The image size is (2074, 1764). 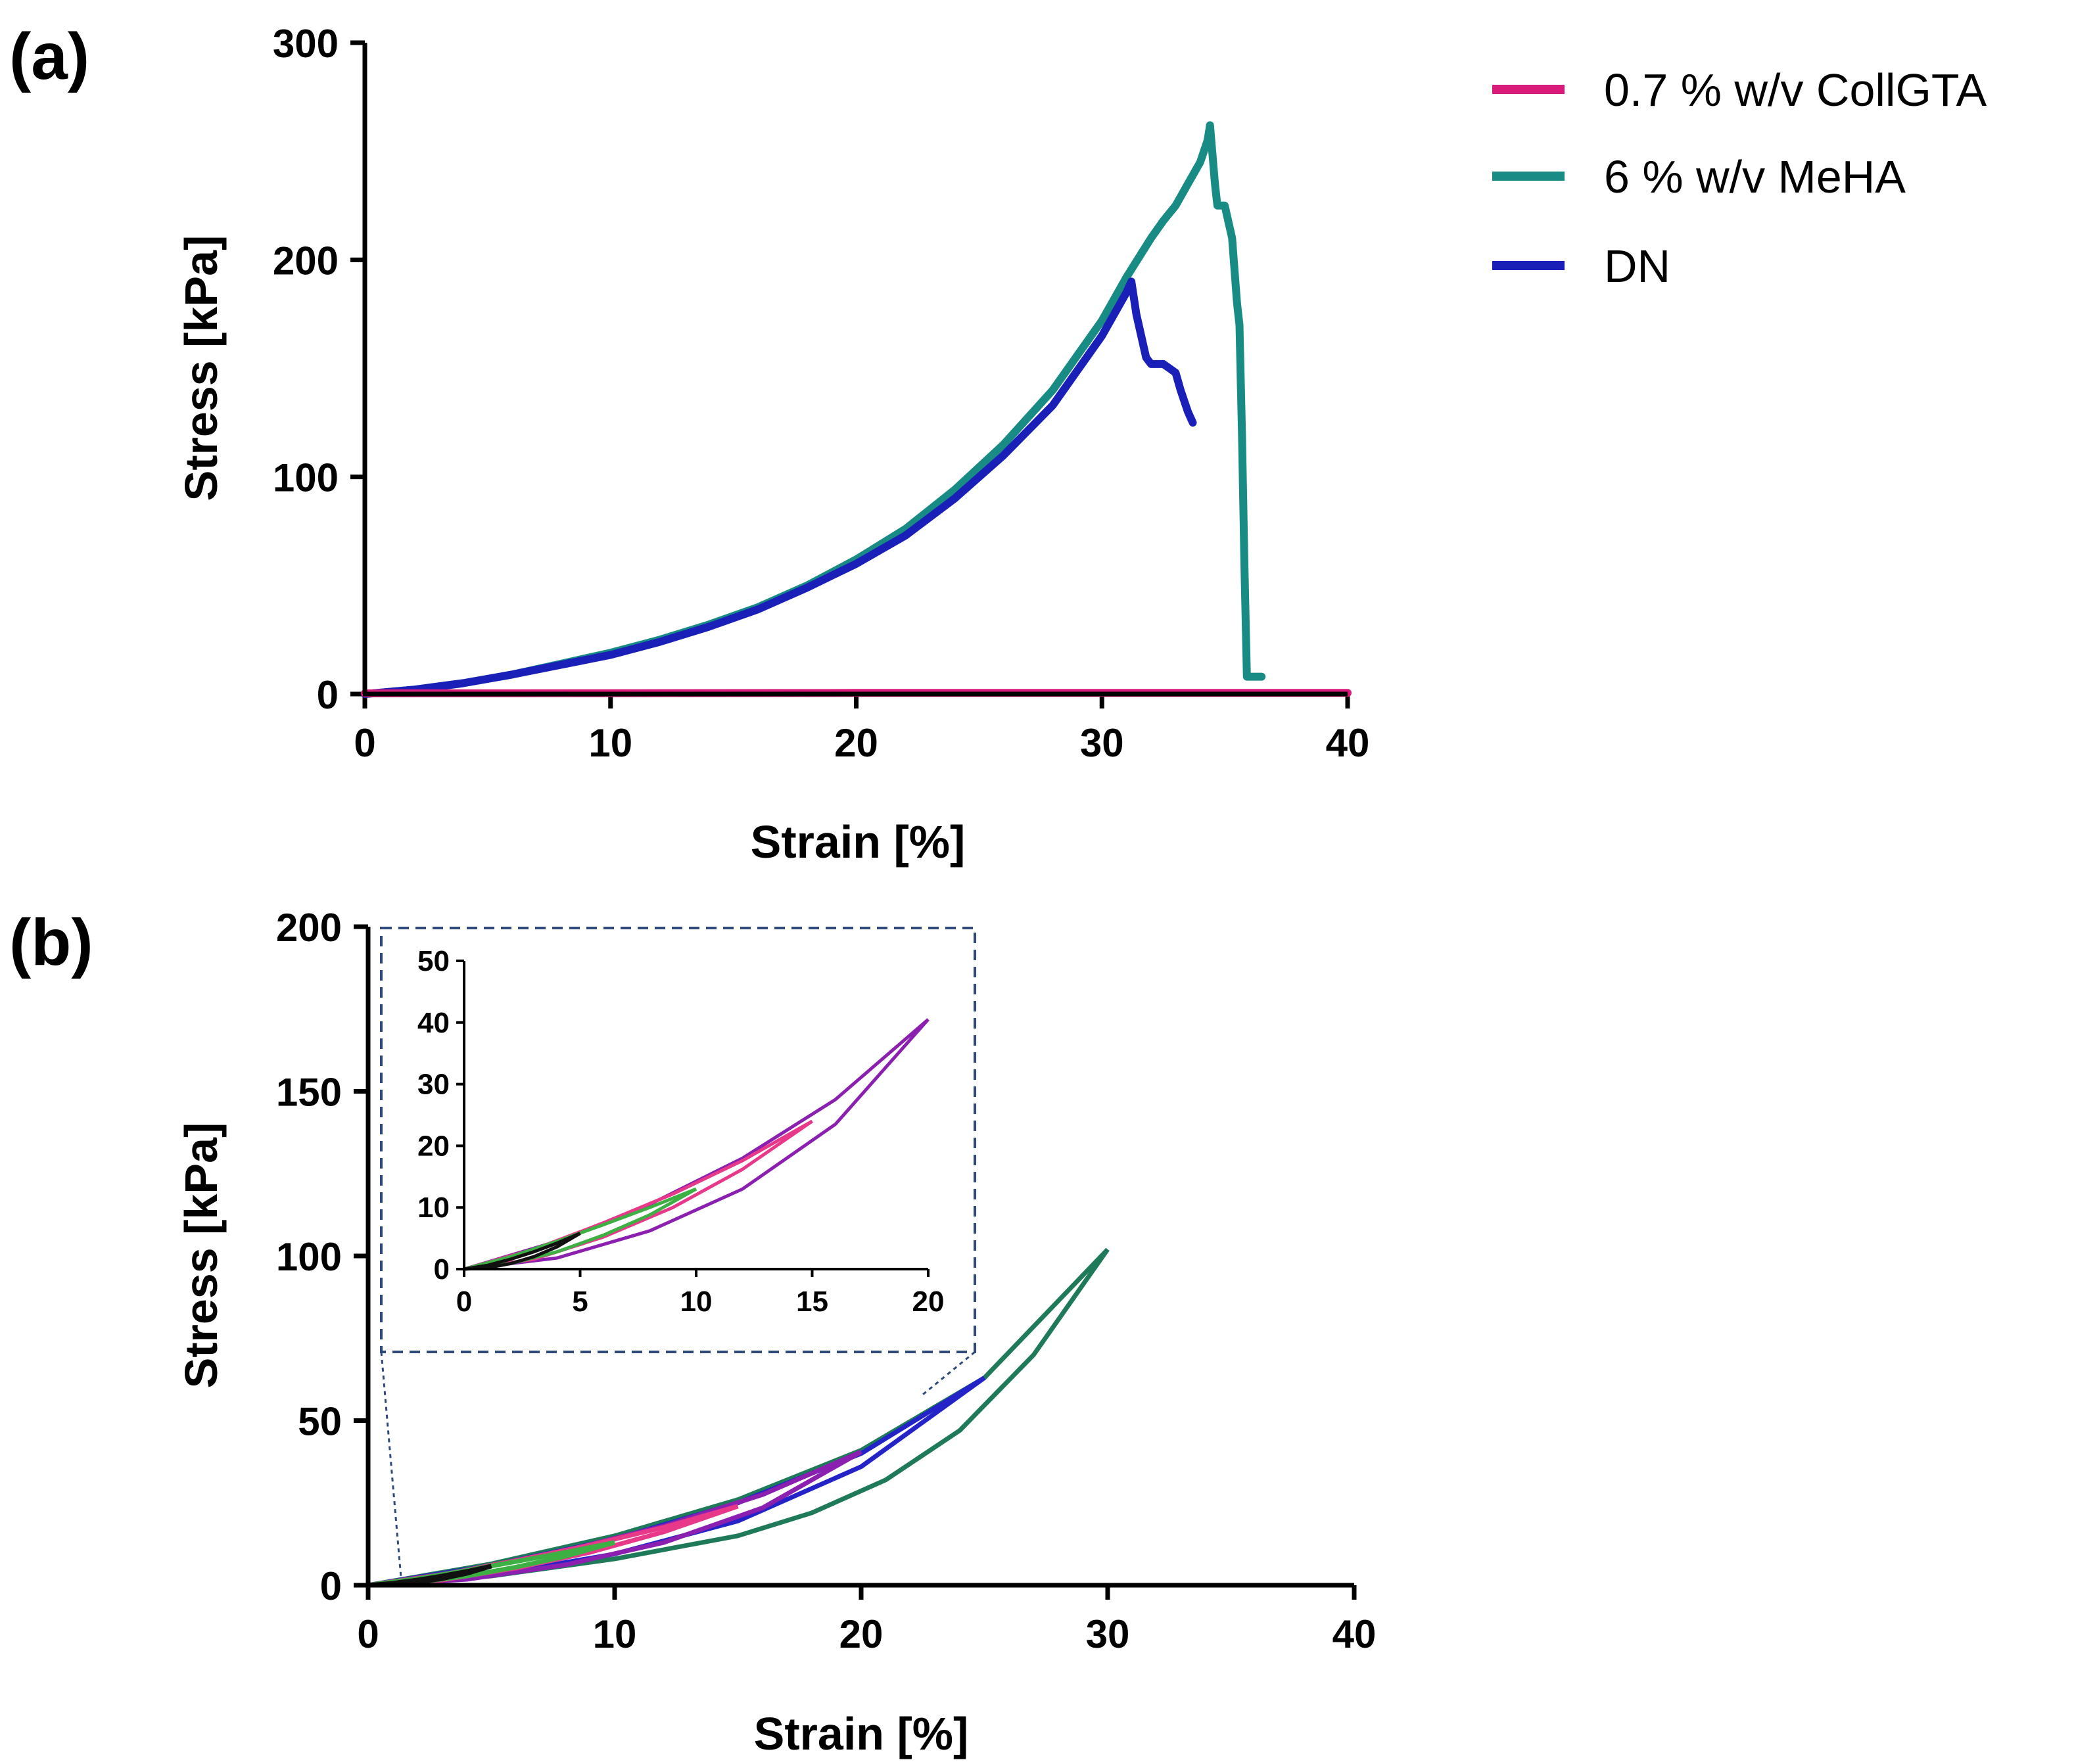 What do you see at coordinates (306, 478) in the screenshot?
I see `panel-a-y-tick-label-1: 100` at bounding box center [306, 478].